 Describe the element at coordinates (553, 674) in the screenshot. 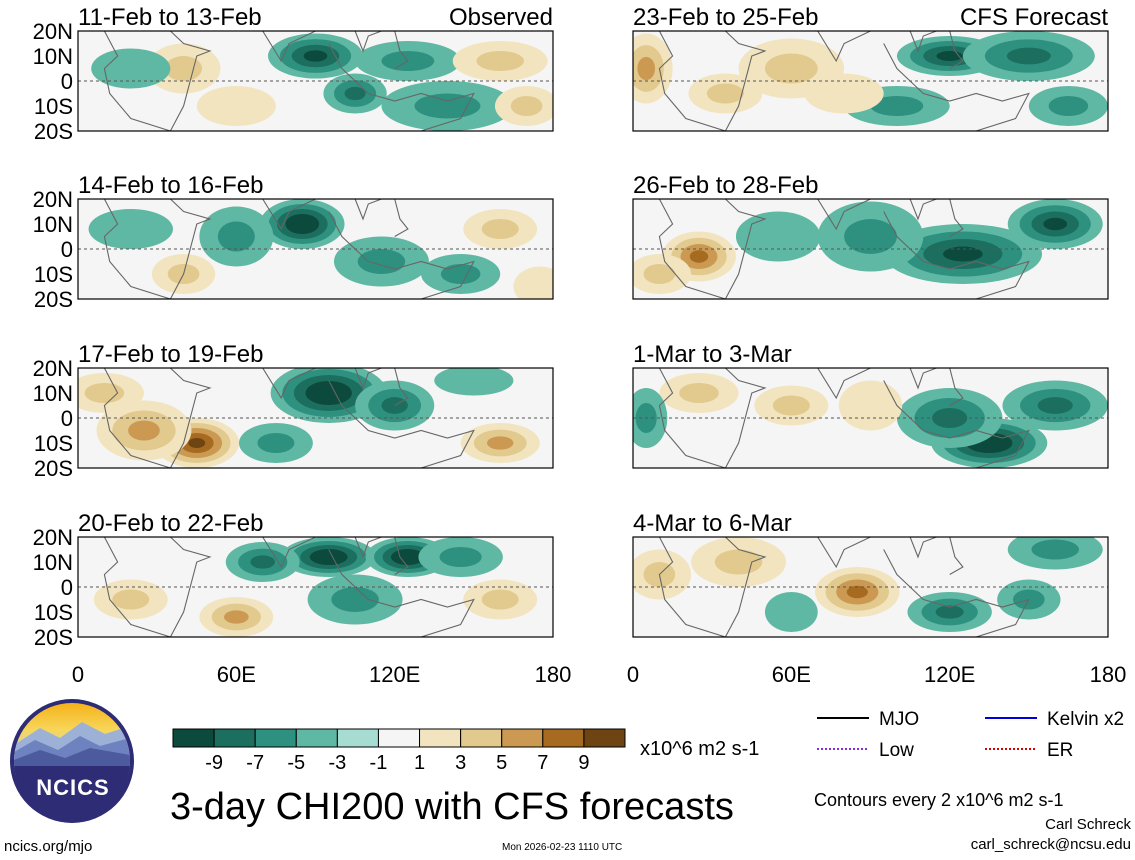

I see `lon-tick-label: 180` at that location.